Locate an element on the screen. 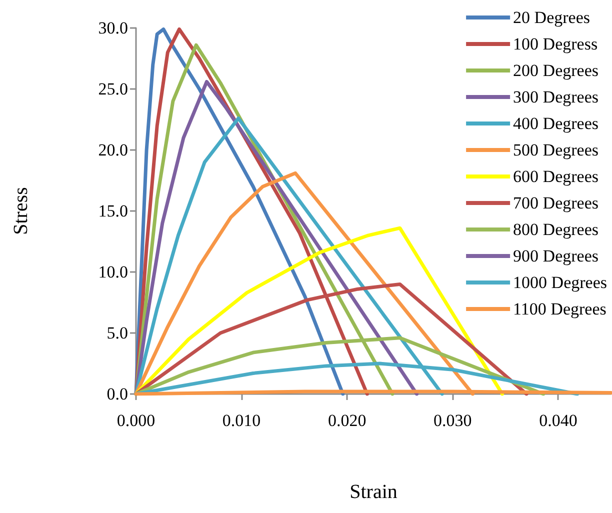 Image resolution: width=612 pixels, height=513 pixels. legend-label: 1100 Degrees is located at coordinates (559, 309).